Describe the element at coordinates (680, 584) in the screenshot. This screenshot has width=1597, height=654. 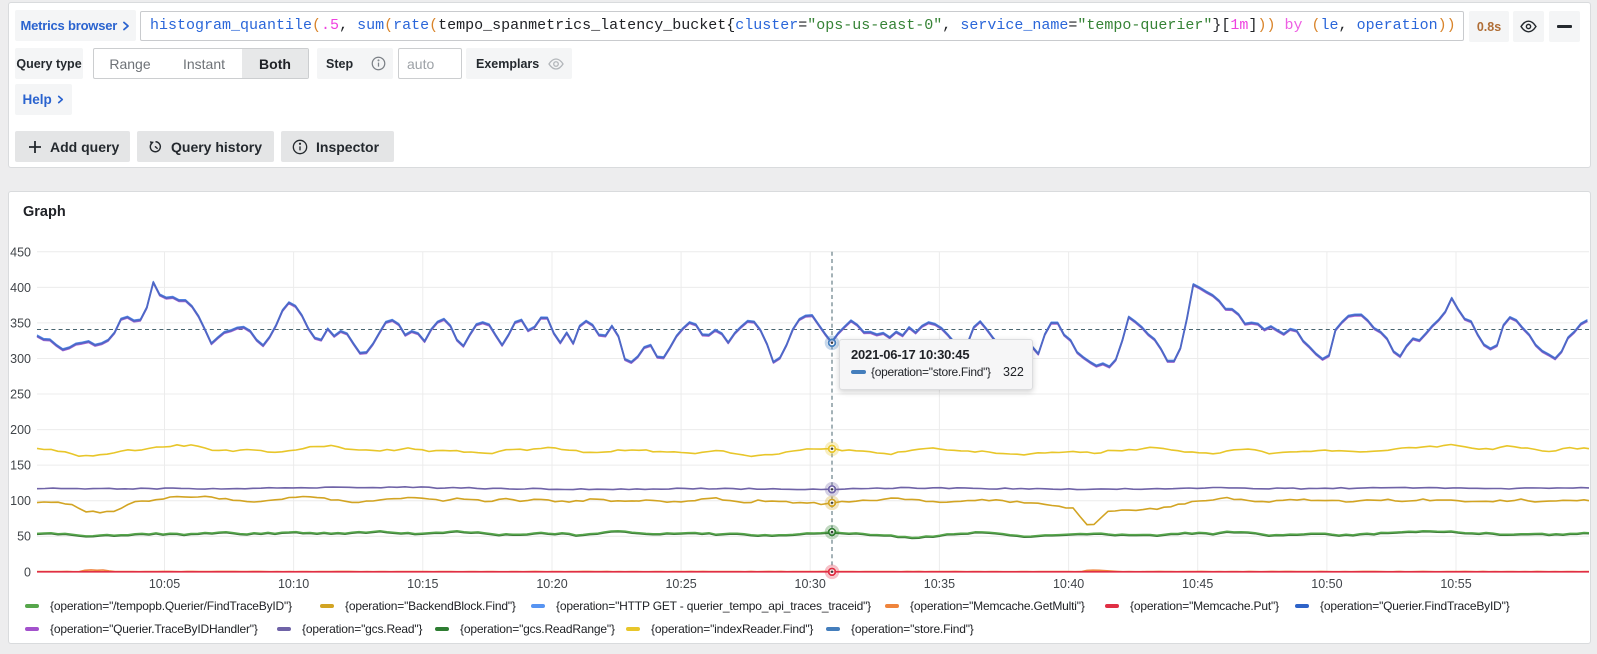
I see `svg-text: 10:25` at that location.